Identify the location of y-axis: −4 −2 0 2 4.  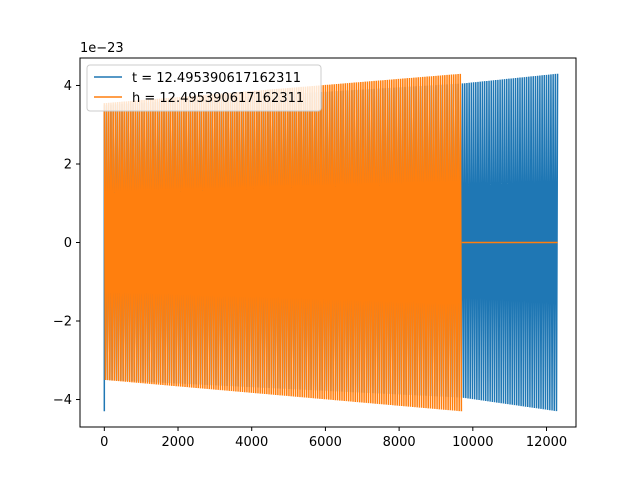
(66, 243).